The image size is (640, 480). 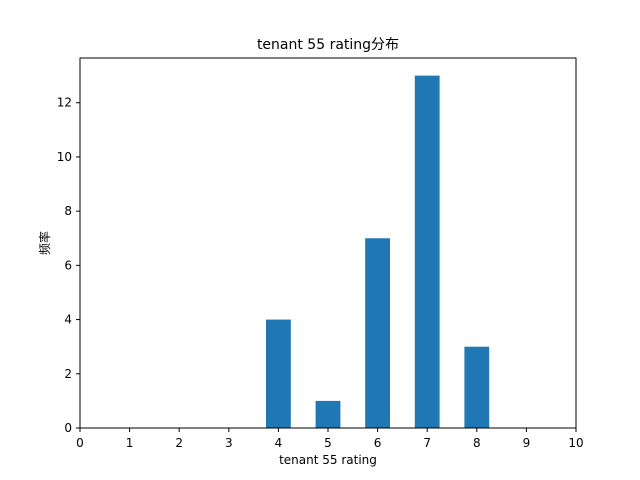 What do you see at coordinates (68, 211) in the screenshot?
I see `y-tick-label: 8` at bounding box center [68, 211].